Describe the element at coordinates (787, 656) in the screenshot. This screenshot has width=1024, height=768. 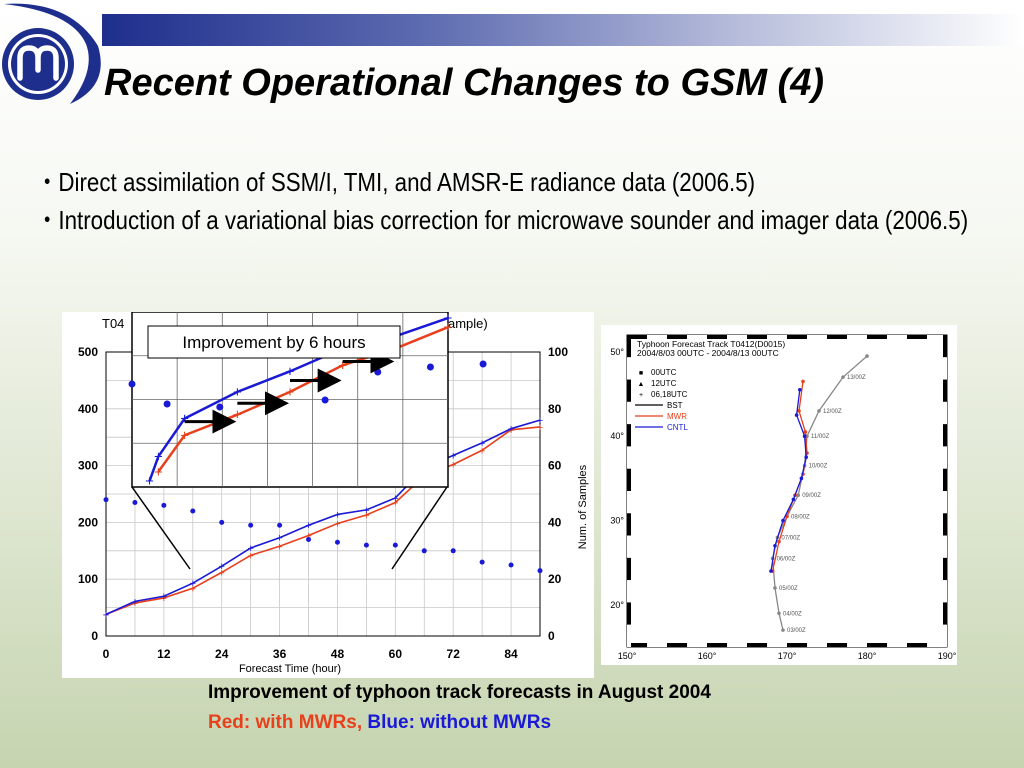
I see `map-x-tick: 170°` at that location.